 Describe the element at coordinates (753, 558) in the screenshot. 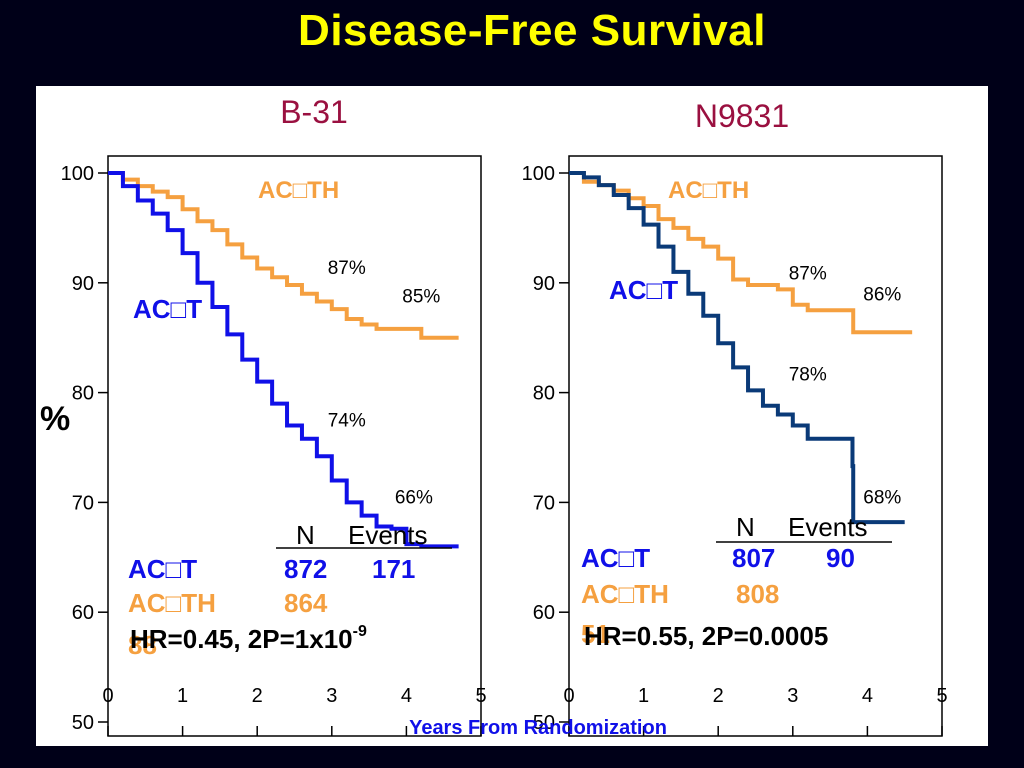

I see `chart-n9831-row1-n: 807` at that location.